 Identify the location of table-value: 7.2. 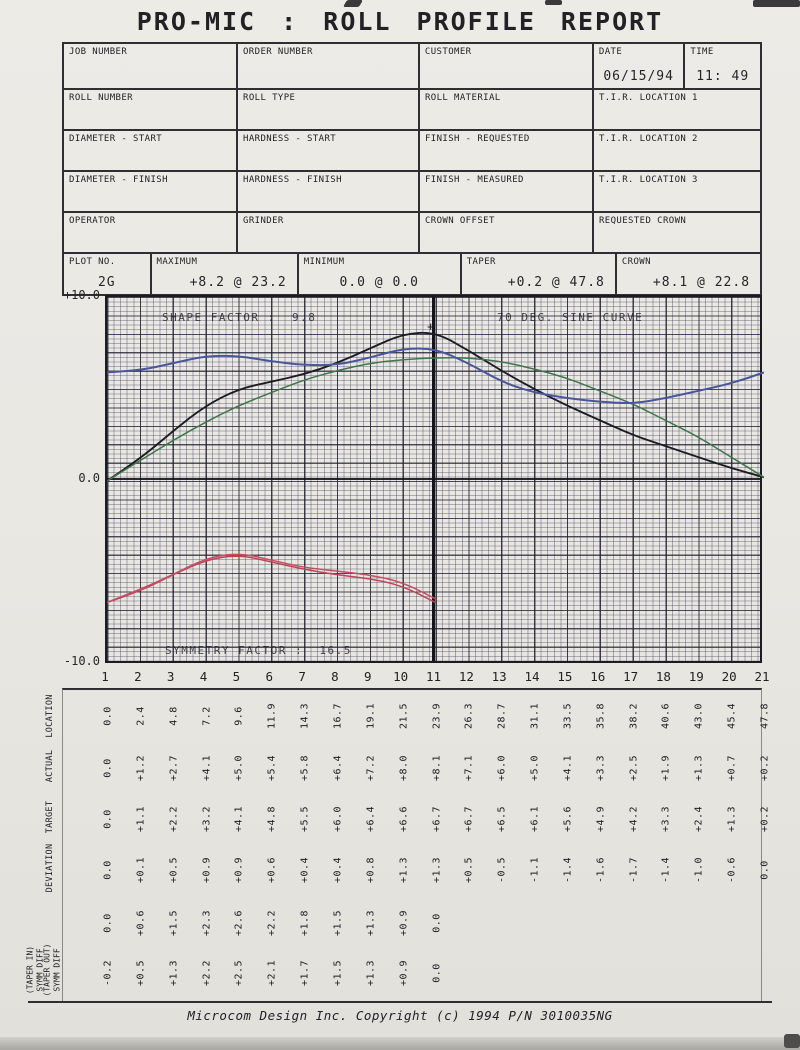
(207, 716).